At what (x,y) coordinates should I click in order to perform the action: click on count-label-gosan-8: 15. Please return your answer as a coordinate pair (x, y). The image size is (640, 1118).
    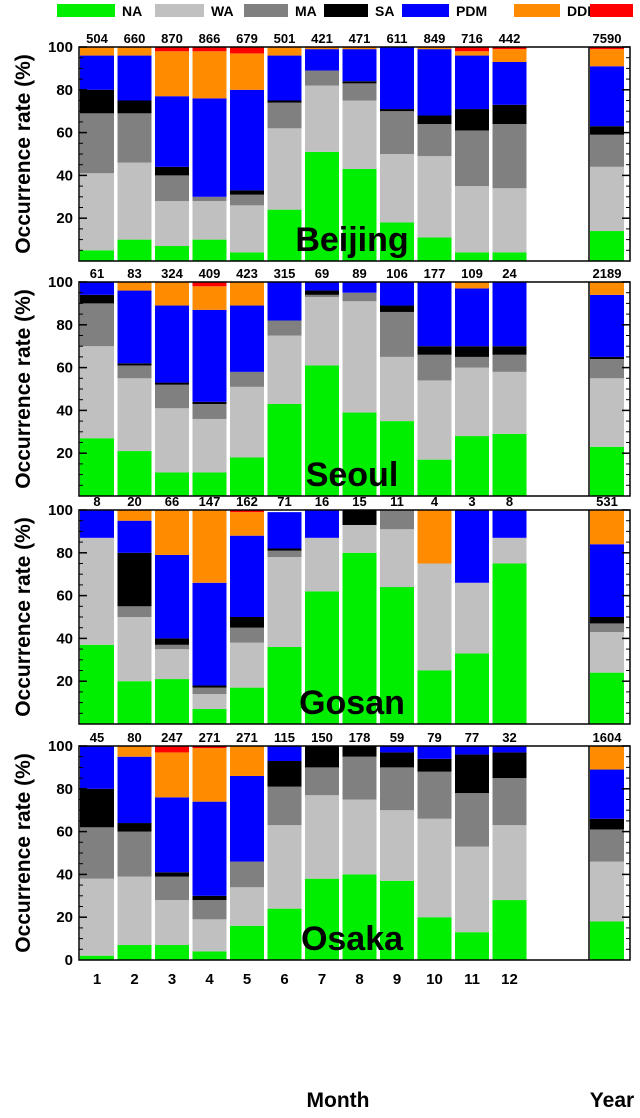
    Looking at the image, I should click on (359, 501).